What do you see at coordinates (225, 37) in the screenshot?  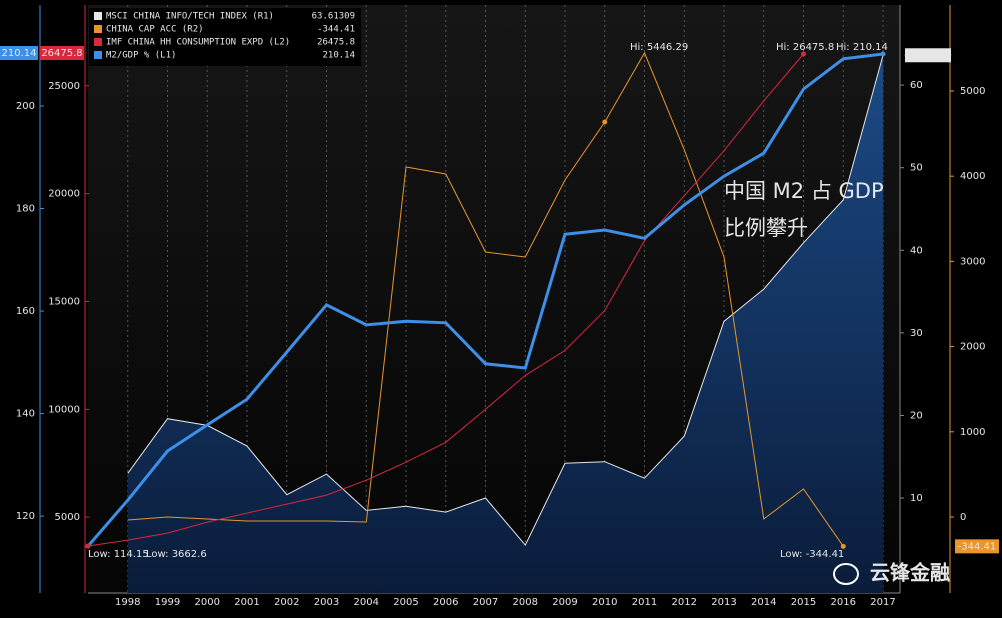 I see `legend-box` at bounding box center [225, 37].